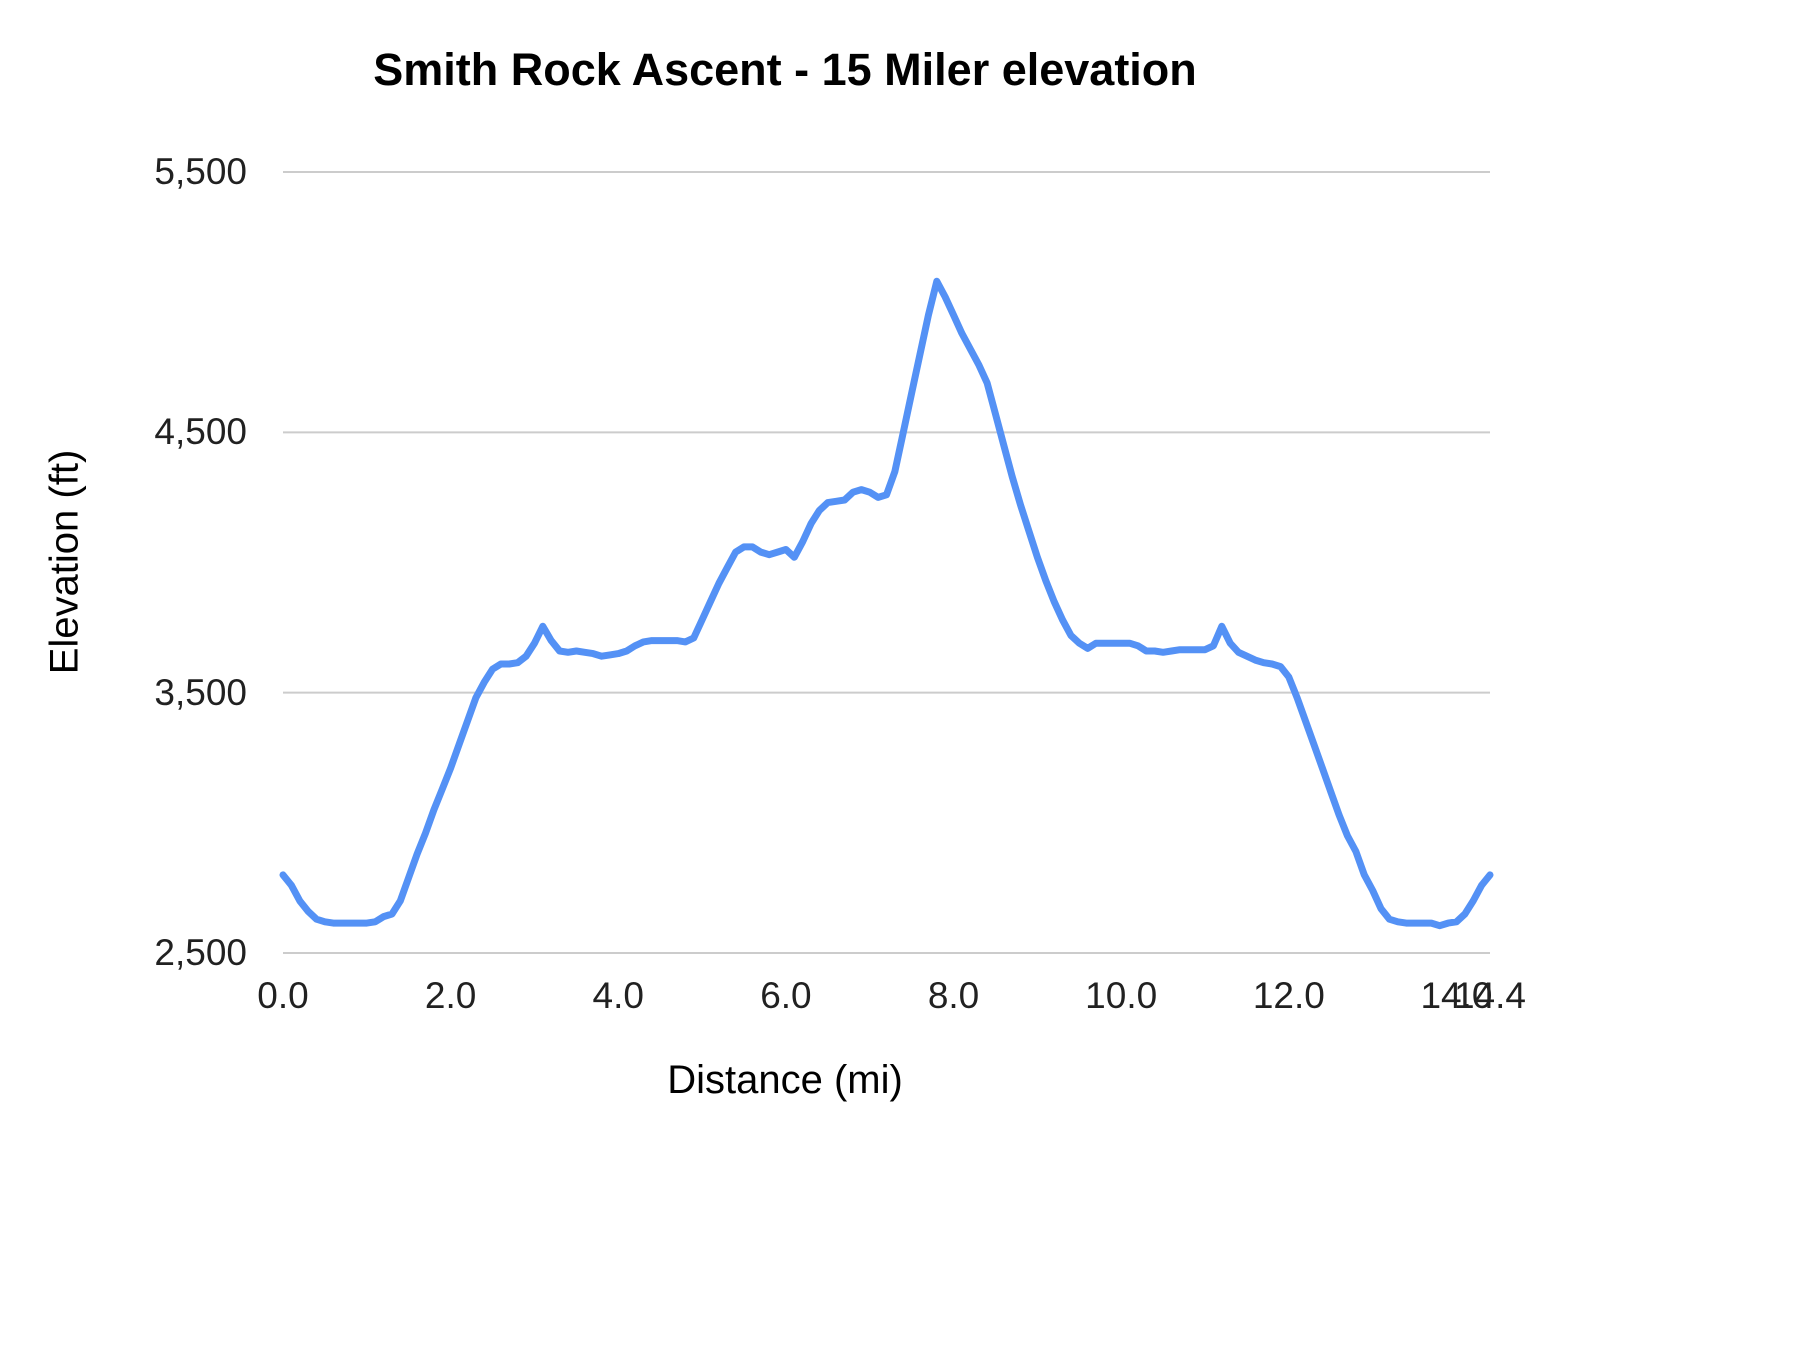  What do you see at coordinates (200, 171) in the screenshot?
I see `y-tick-label: 5,500` at bounding box center [200, 171].